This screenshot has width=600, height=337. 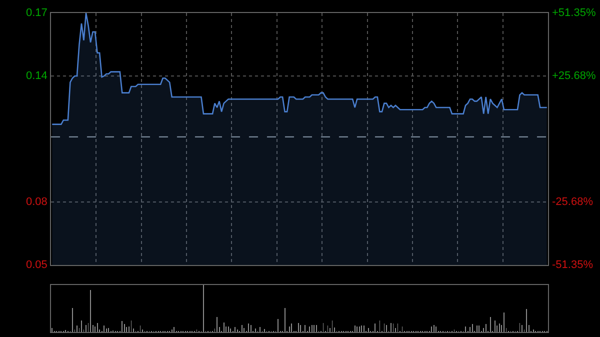 What do you see at coordinates (37, 13) in the screenshot?
I see `y-tick-label: 0.17` at bounding box center [37, 13].